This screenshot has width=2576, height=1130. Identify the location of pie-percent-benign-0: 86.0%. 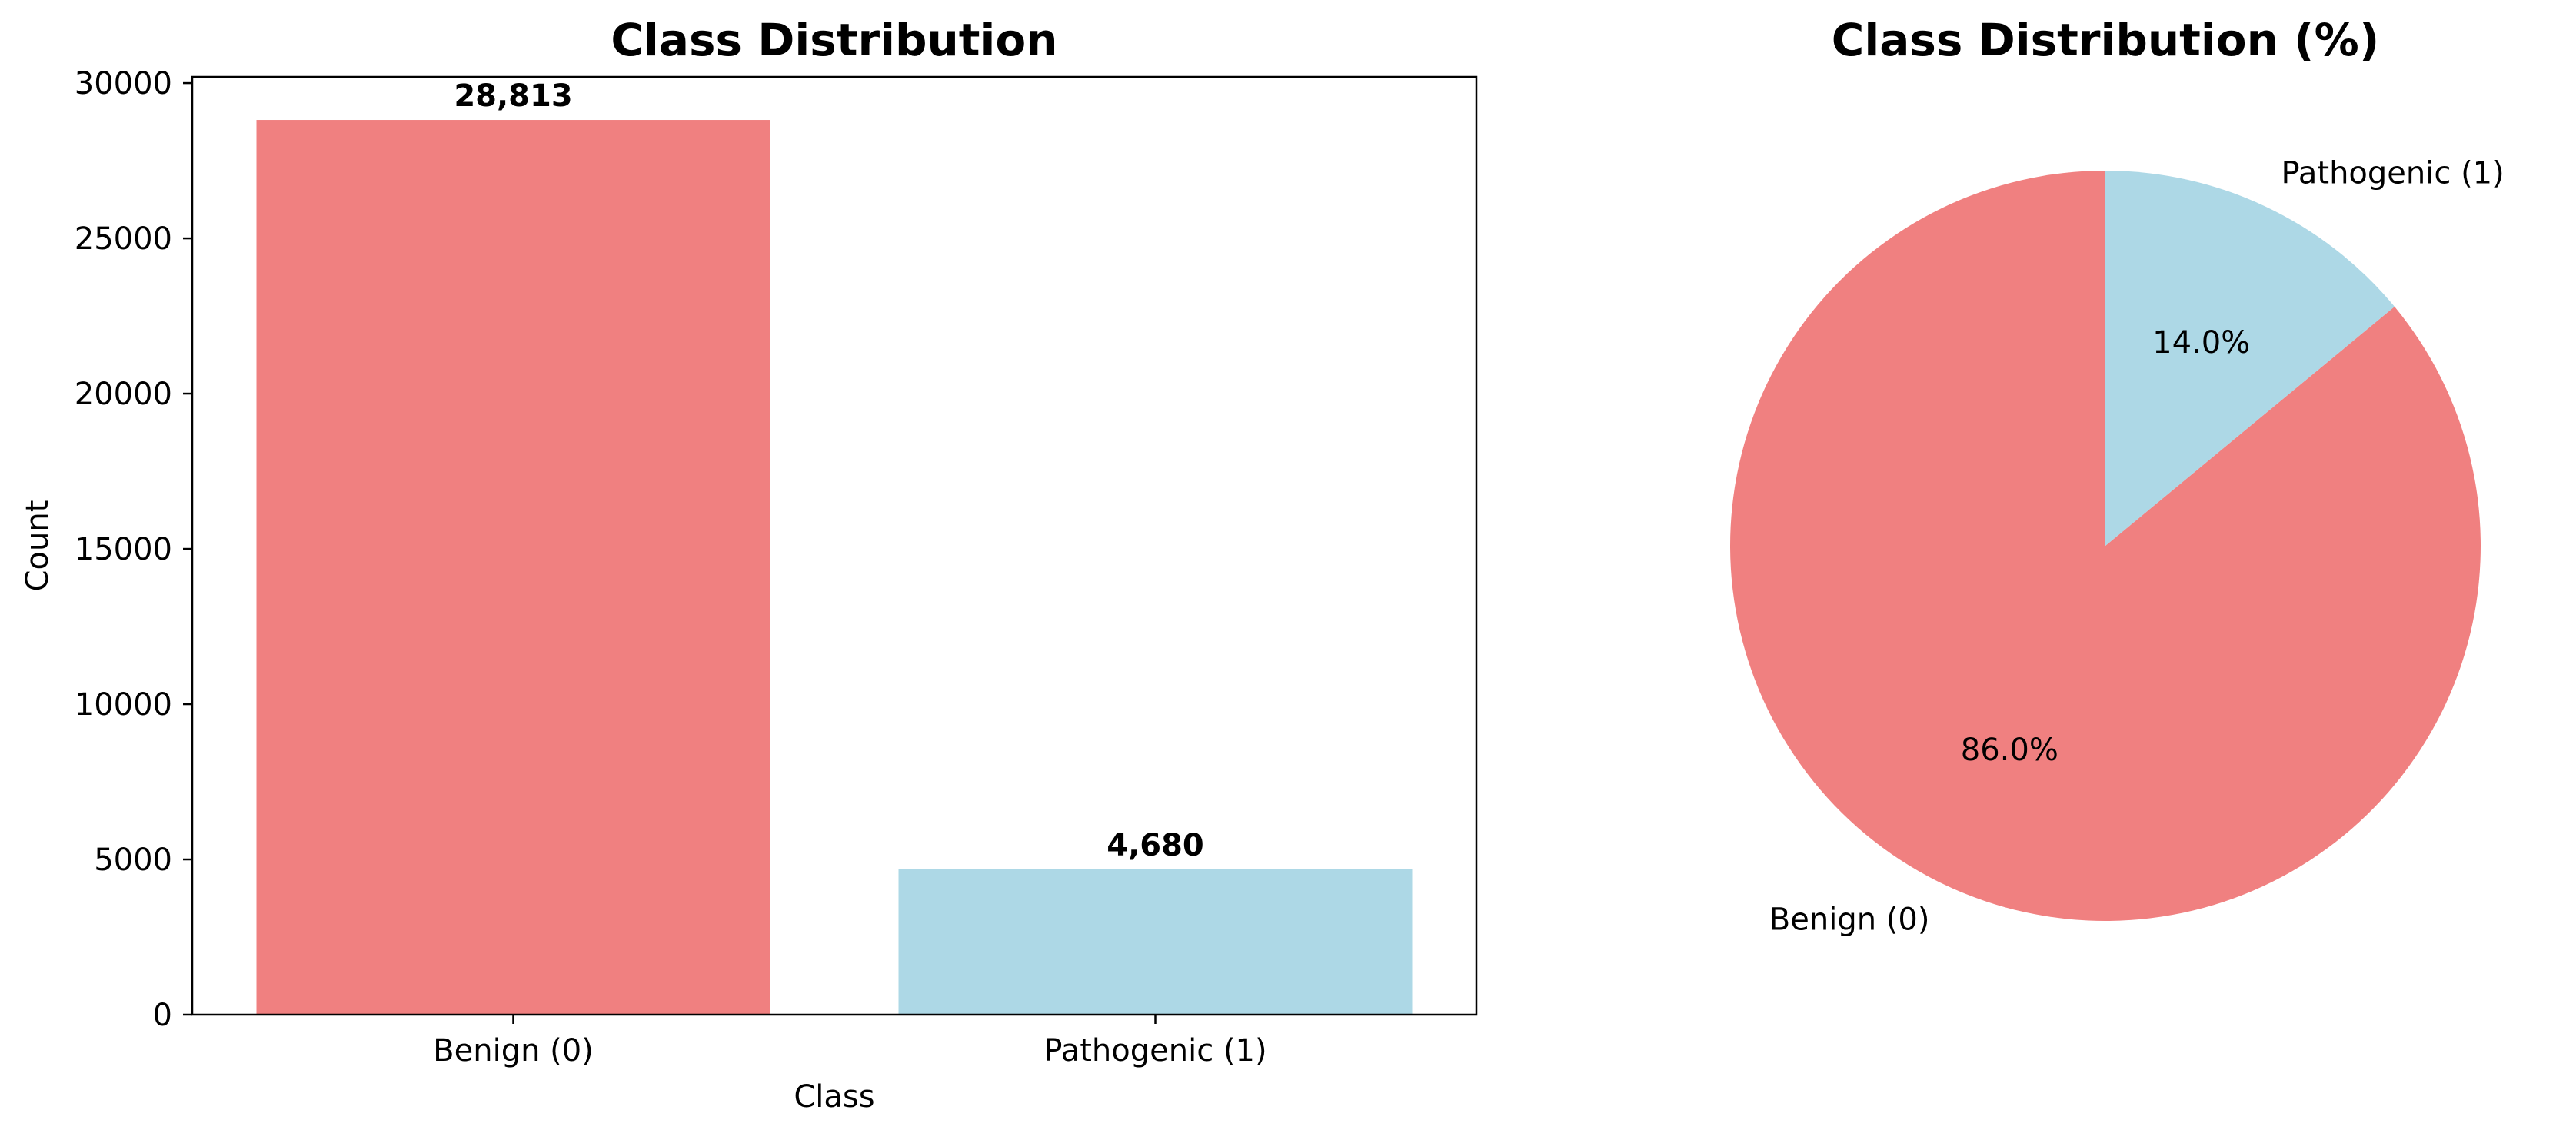
(2010, 750).